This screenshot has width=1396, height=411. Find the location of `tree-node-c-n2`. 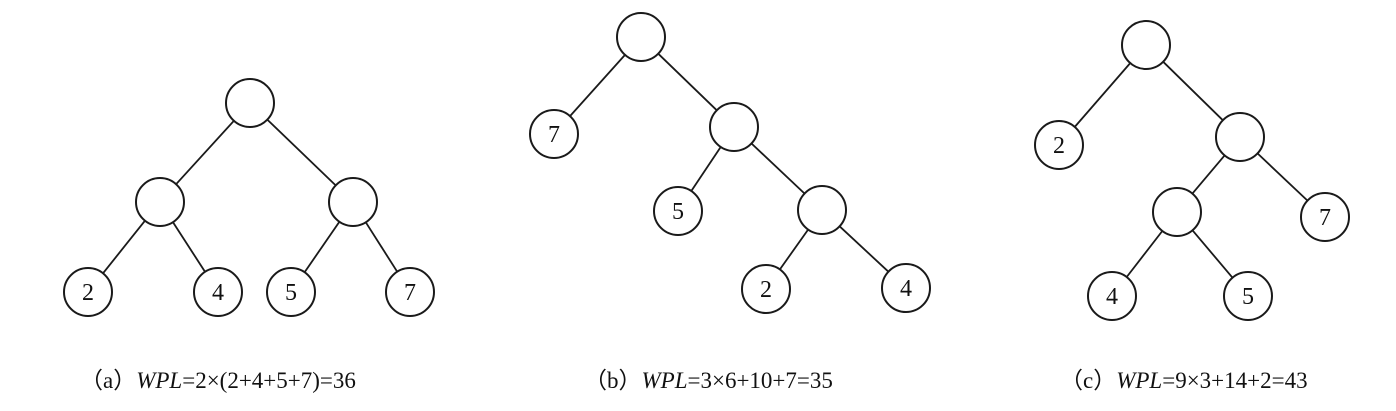

tree-node-c-n2 is located at coordinates (1177, 212).